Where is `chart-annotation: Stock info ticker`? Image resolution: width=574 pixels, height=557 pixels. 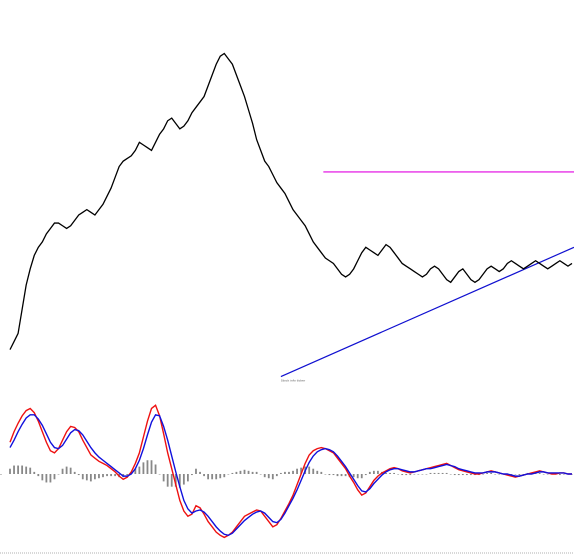
chart-annotation: Stock info ticker is located at coordinates (293, 381).